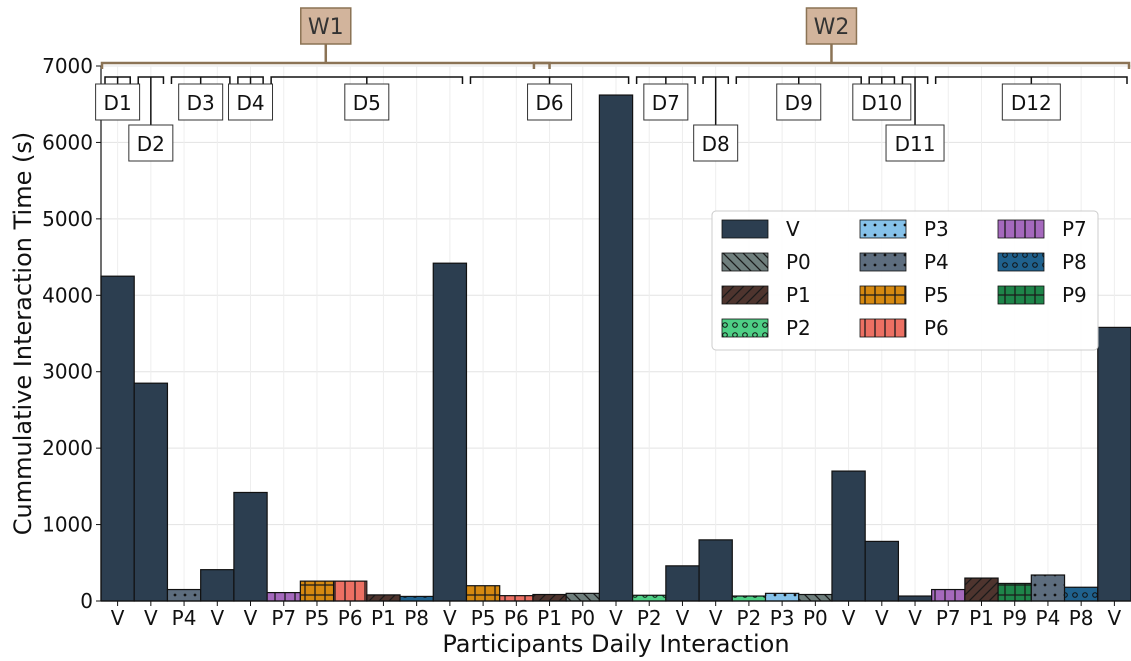 The width and height of the screenshot is (1131, 661). I want to click on day-label: D11, so click(915, 144).